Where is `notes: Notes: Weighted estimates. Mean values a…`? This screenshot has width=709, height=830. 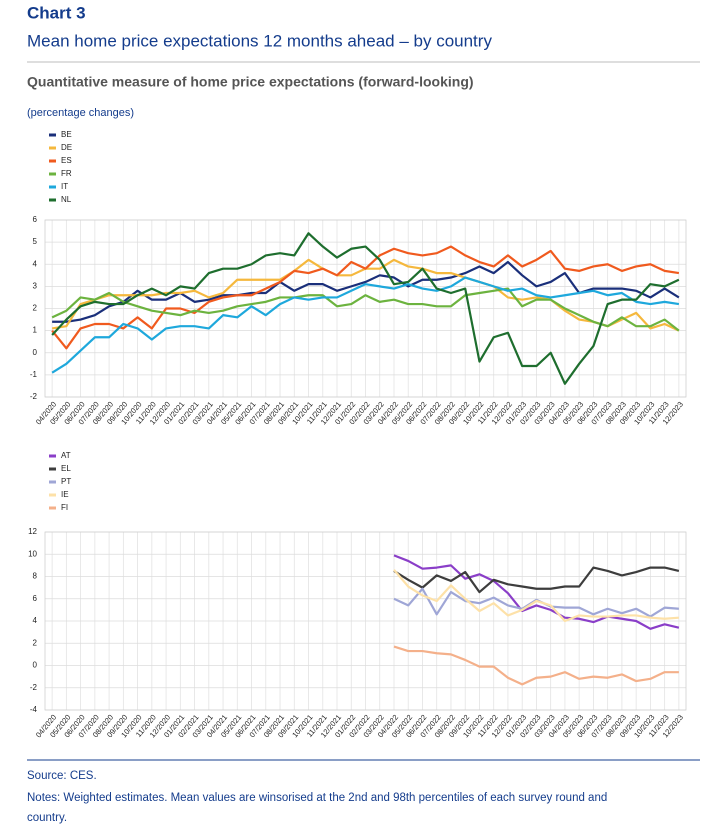 notes: Notes: Weighted estimates. Mean values a… is located at coordinates (317, 798).